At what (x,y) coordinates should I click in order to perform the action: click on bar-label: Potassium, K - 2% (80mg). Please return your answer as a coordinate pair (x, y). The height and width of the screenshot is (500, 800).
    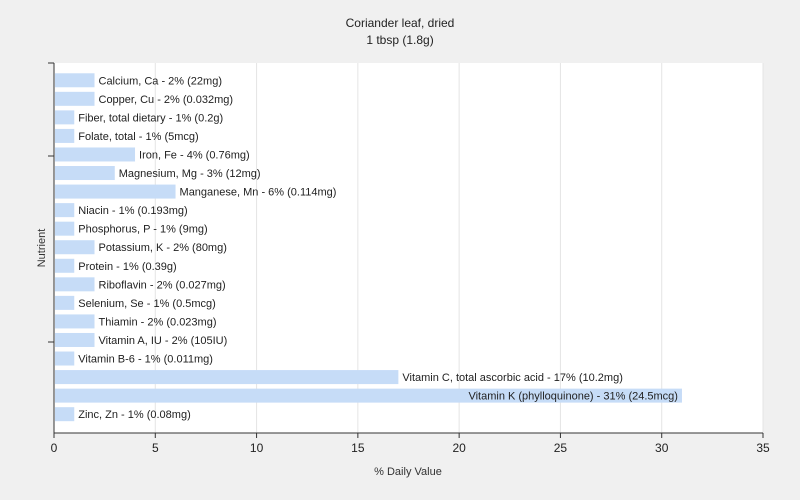
    Looking at the image, I should click on (163, 248).